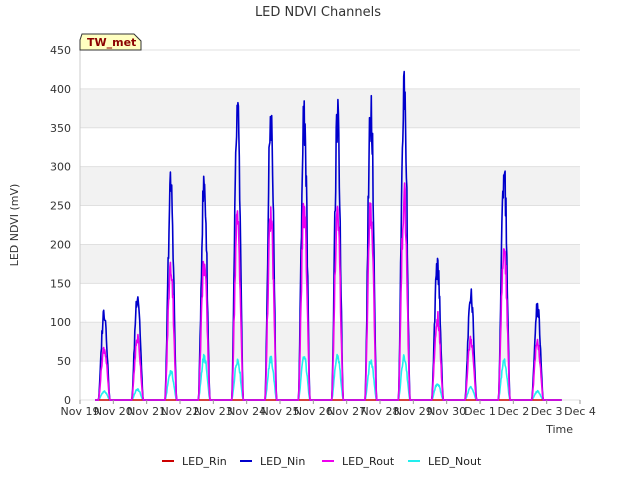 This screenshot has height=480, width=640. What do you see at coordinates (280, 411) in the screenshot?
I see `x-tick-label: Nov 25` at bounding box center [280, 411].